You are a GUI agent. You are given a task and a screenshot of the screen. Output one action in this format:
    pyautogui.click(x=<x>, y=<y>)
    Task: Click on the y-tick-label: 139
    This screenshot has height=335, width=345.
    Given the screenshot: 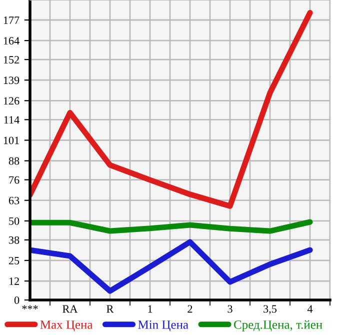 What is the action you would take?
    pyautogui.click(x=12, y=80)
    